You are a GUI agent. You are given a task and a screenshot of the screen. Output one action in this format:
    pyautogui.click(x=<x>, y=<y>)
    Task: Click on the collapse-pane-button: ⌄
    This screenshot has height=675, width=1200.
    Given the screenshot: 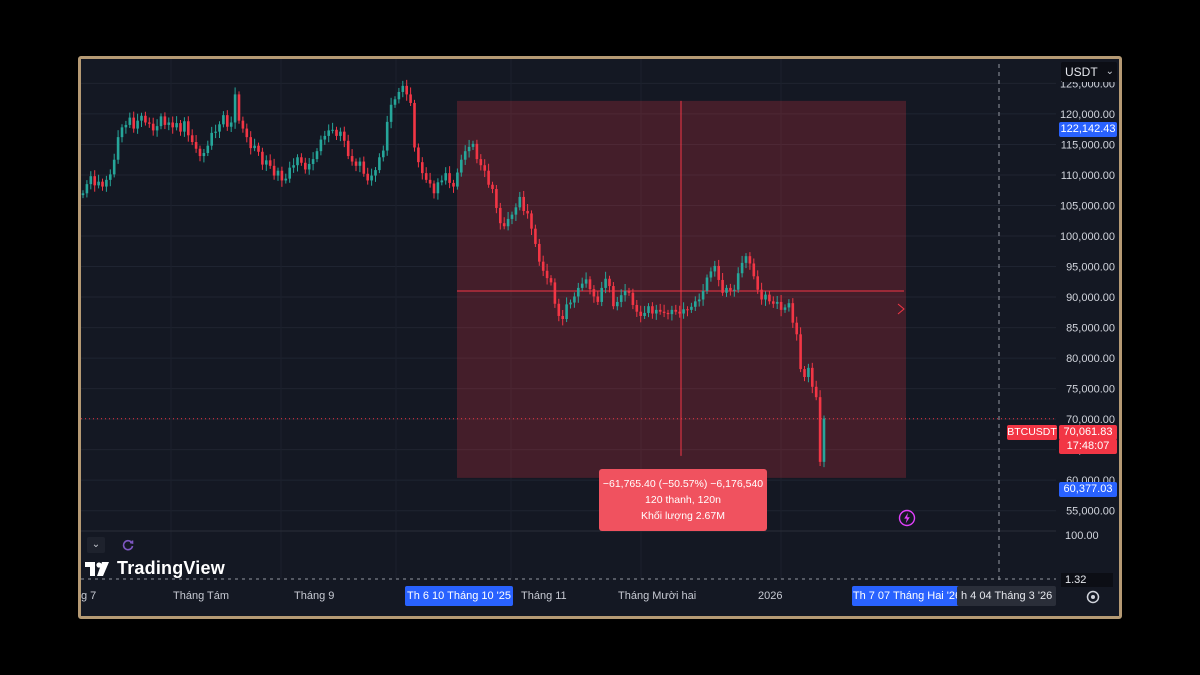 What is the action you would take?
    pyautogui.click(x=96, y=545)
    